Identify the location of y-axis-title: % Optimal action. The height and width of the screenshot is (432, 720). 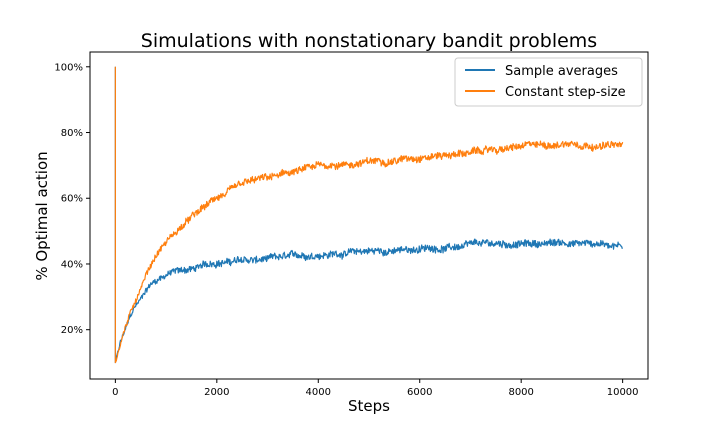
(42, 215).